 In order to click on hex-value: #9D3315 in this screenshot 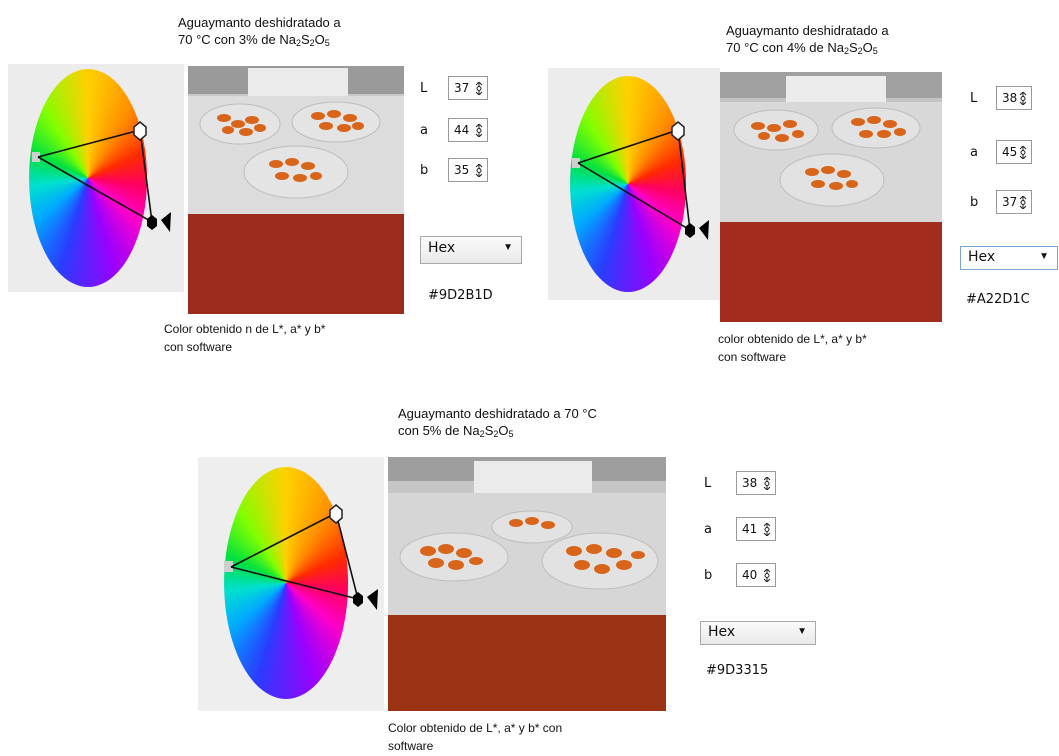, I will do `click(737, 670)`.